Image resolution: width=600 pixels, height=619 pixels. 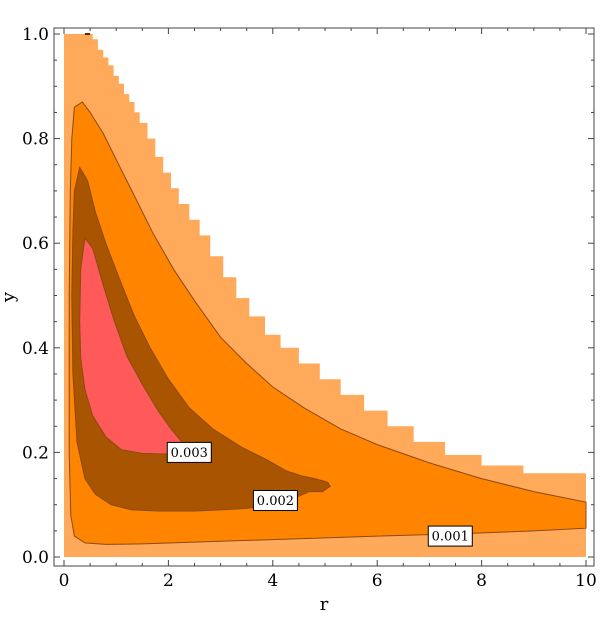 I want to click on y-axis-label: y, so click(x=9, y=297).